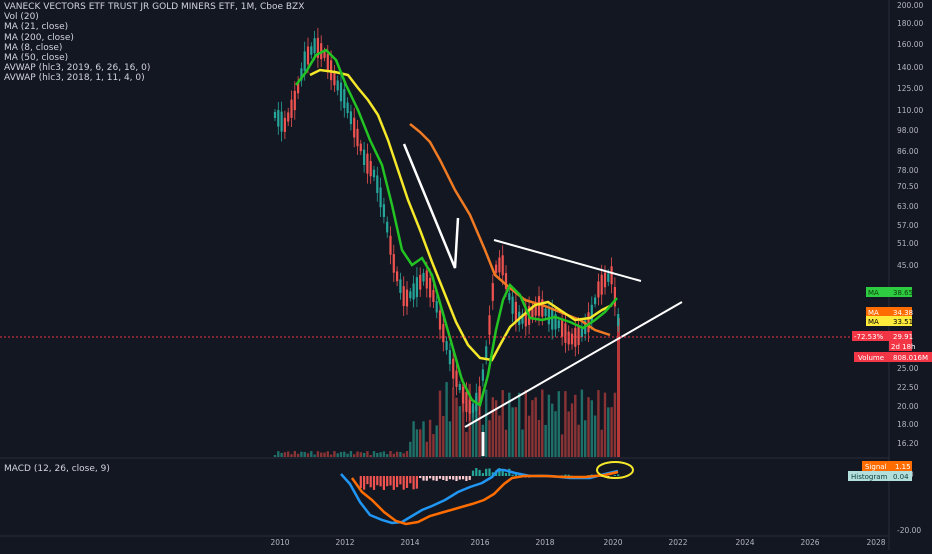 Image resolution: width=932 pixels, height=554 pixels. I want to click on legend-ma8: MA (8, close), so click(154, 48).